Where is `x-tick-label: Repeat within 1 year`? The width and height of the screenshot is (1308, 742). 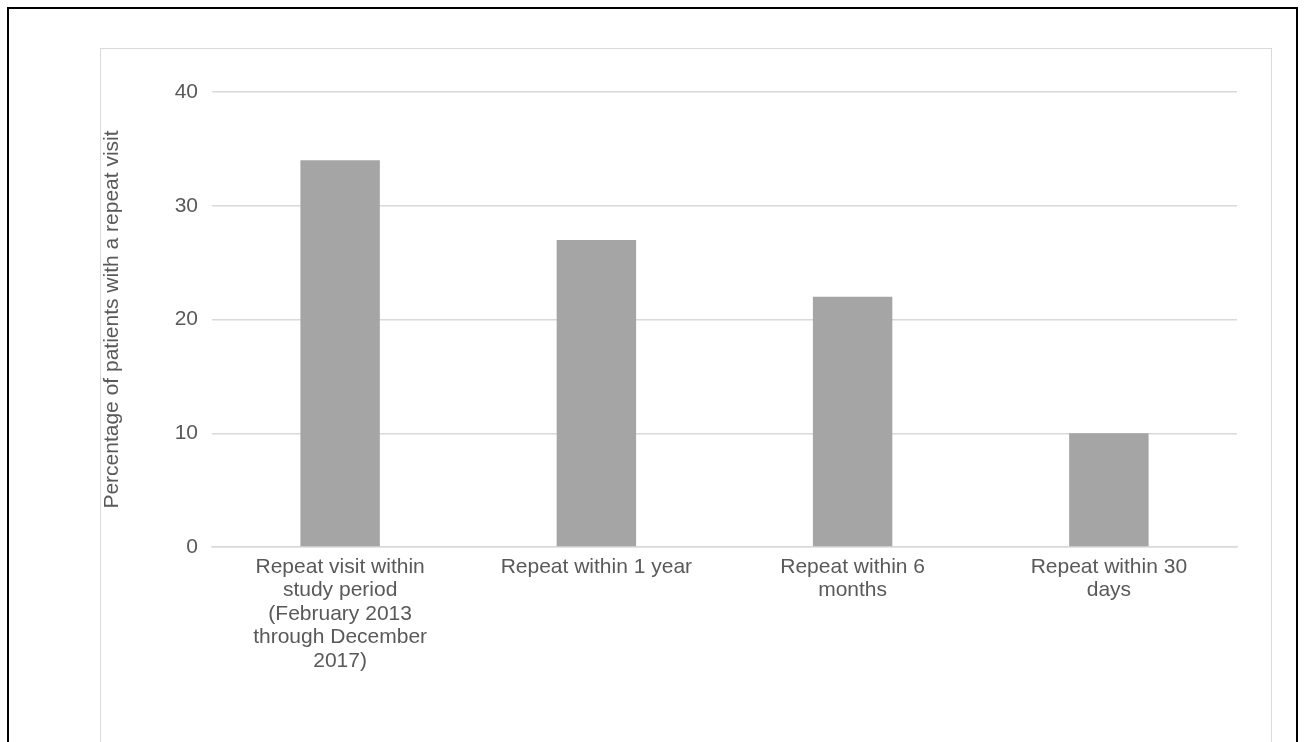
x-tick-label: Repeat within 1 year is located at coordinates (596, 565).